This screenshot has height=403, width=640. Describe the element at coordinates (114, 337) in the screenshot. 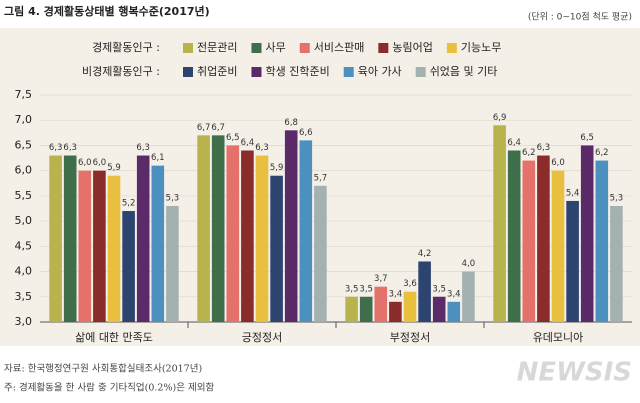

I see `x-tick-label: 삶에 대한 만족도` at that location.